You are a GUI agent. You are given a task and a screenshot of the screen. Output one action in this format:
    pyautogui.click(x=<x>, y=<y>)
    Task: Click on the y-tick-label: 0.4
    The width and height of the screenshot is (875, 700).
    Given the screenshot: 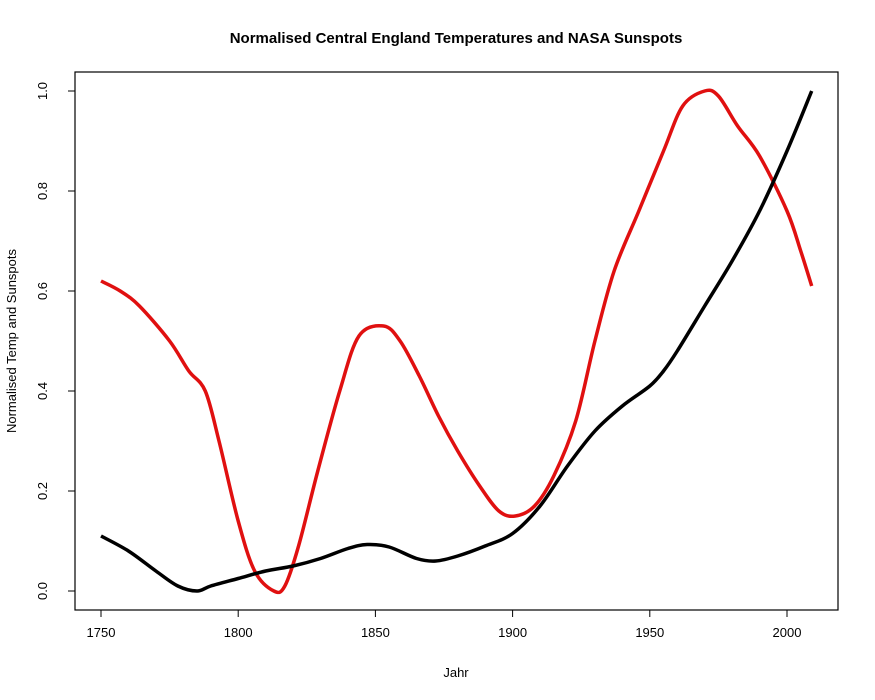 What is the action you would take?
    pyautogui.click(x=42, y=391)
    